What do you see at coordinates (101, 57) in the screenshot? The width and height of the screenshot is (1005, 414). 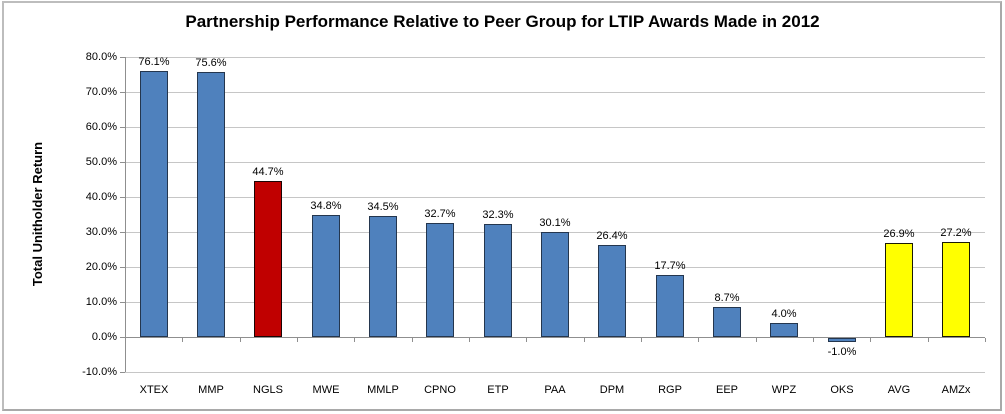 I see `y-axis-tick-label: 80.0%` at bounding box center [101, 57].